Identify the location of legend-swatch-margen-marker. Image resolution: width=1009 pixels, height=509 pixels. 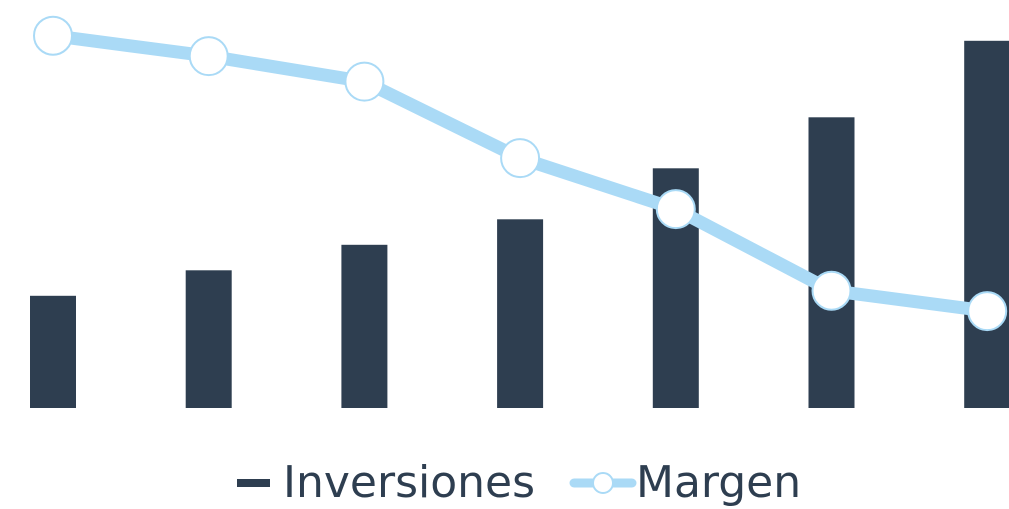
(603, 483).